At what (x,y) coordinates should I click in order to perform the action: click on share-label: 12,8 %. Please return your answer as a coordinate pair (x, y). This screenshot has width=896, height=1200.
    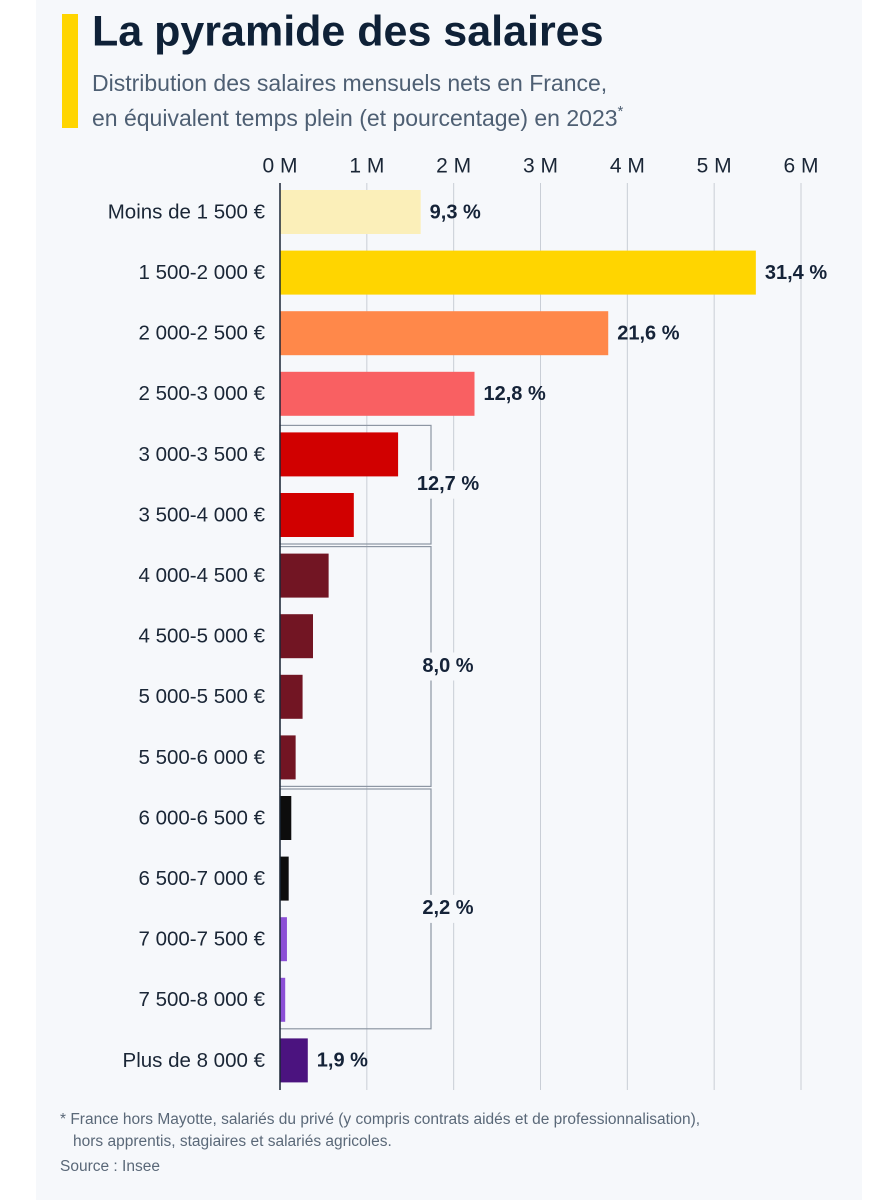
    Looking at the image, I should click on (515, 394).